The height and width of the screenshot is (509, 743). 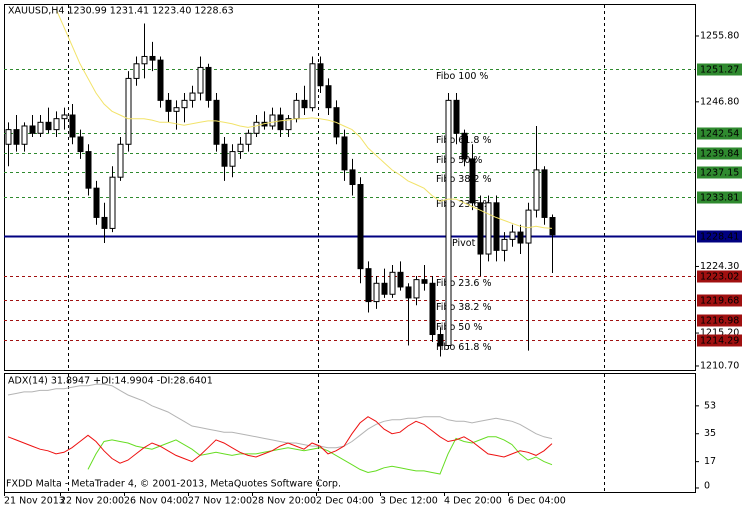 I want to click on x-tick-label: 6 Dec 04:00, so click(x=537, y=501).